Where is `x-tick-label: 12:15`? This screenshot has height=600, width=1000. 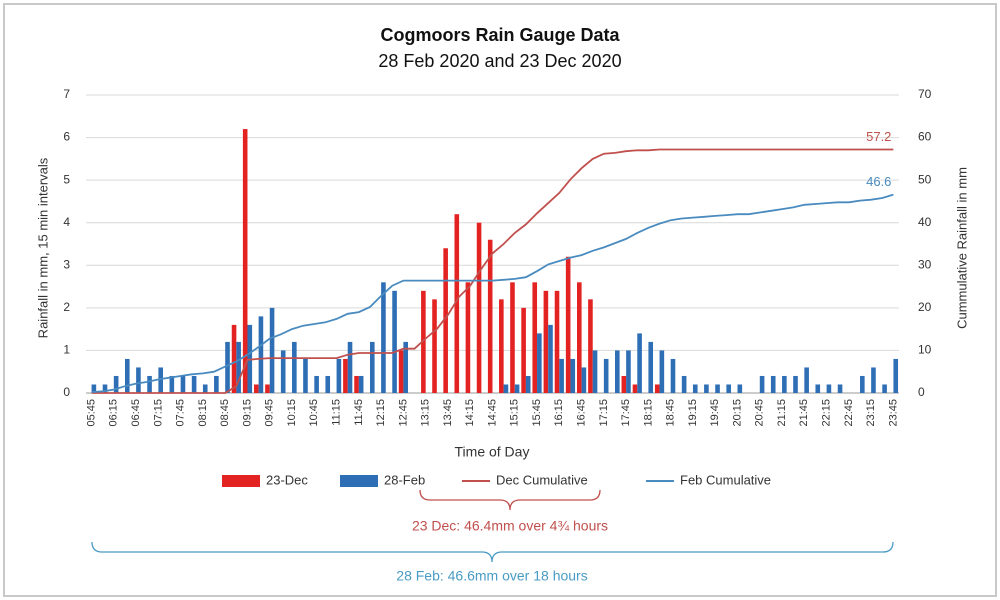 x-tick-label: 12:15 is located at coordinates (381, 413).